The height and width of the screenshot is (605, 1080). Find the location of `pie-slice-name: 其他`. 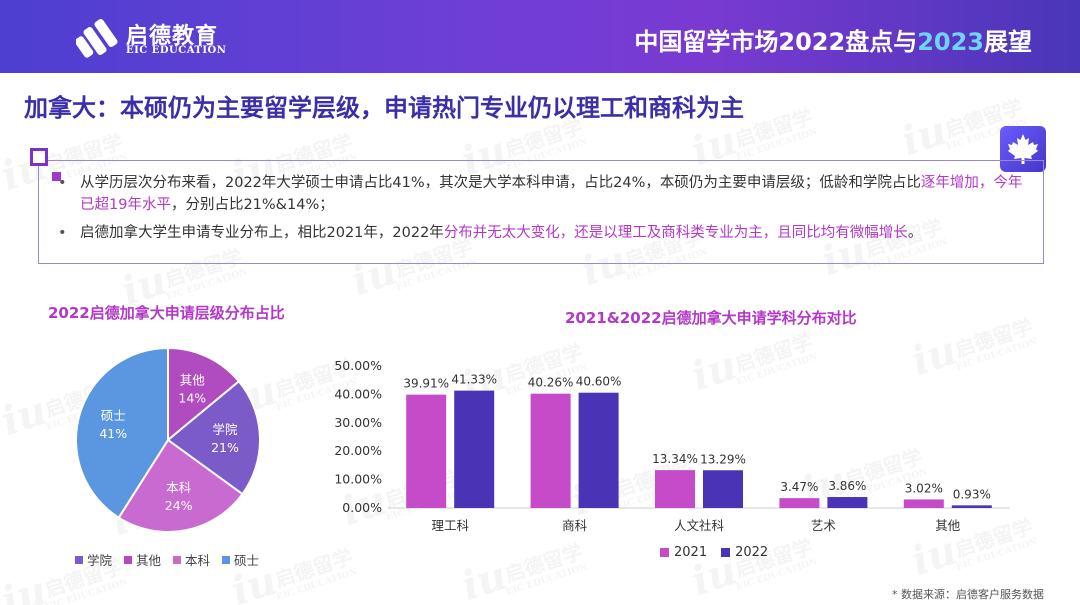

pie-slice-name: 其他 is located at coordinates (193, 379).